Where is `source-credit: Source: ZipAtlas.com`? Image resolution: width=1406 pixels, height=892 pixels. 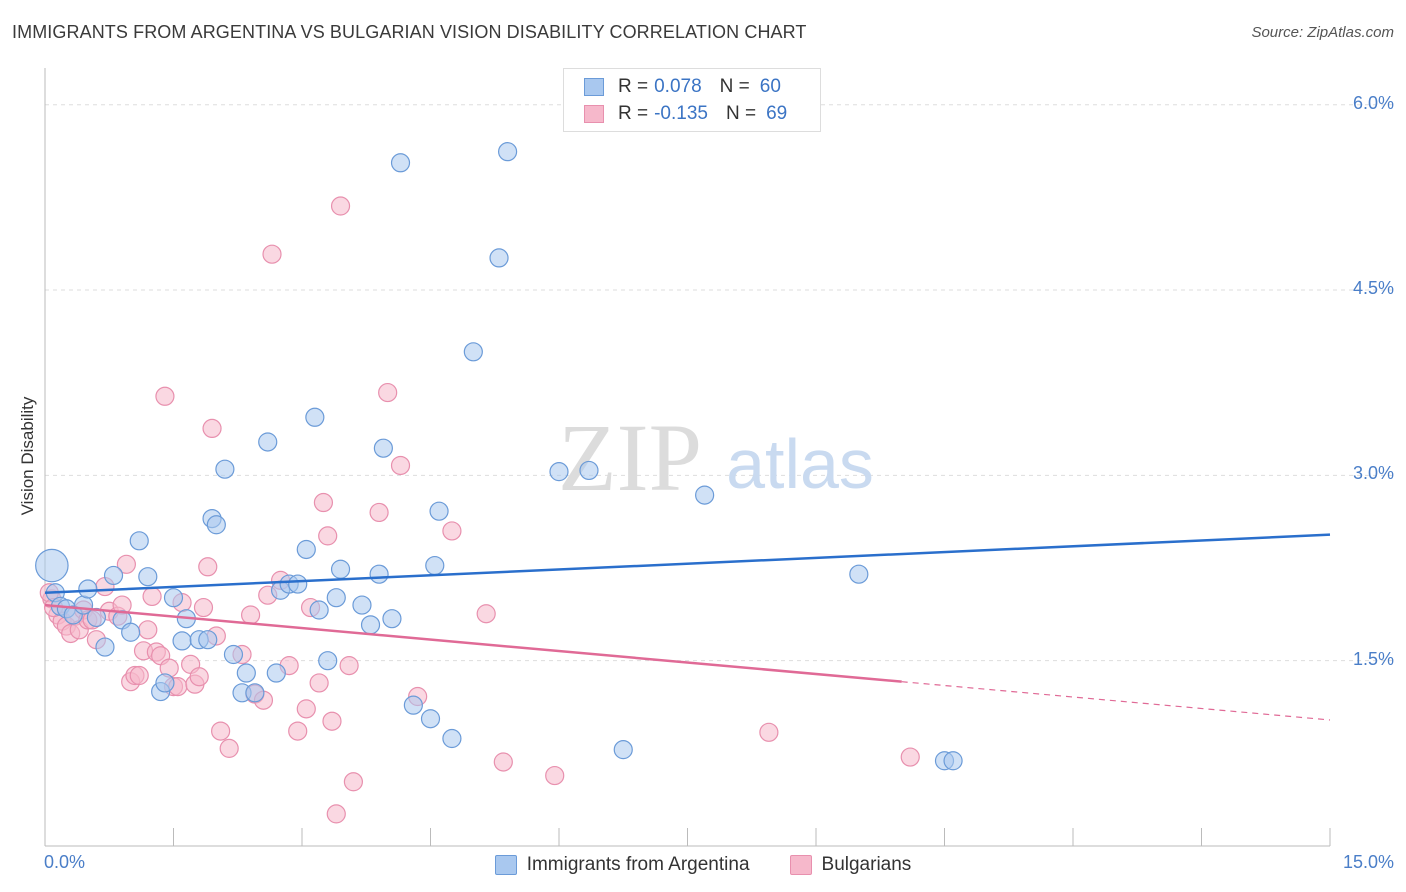
source-credit: Source: ZipAtlas.com is located at coordinates (1322, 32).